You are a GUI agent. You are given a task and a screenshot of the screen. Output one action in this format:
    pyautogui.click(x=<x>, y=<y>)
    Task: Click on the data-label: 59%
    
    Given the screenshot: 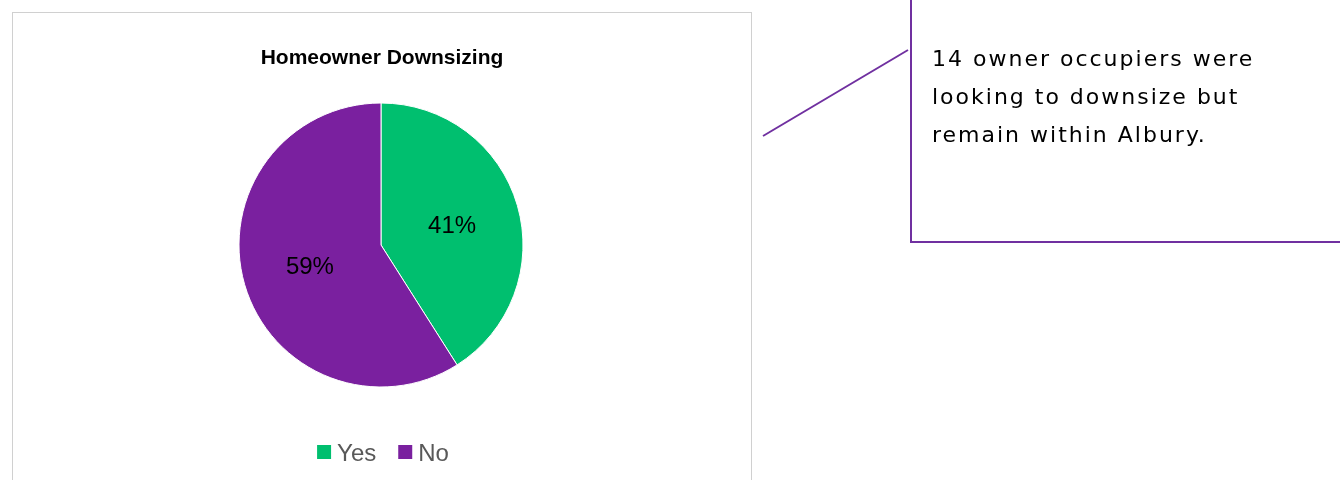 What is the action you would take?
    pyautogui.click(x=309, y=266)
    